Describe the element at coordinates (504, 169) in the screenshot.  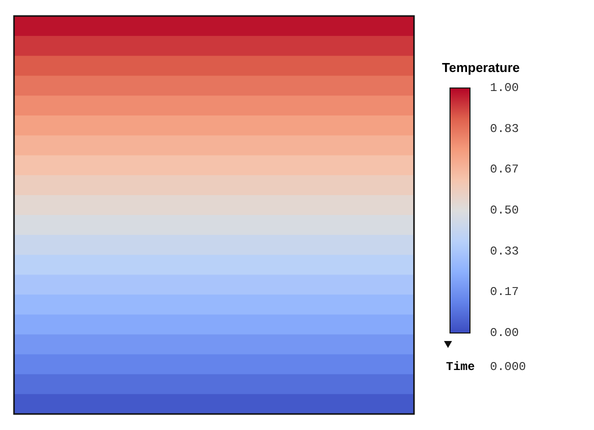
I see `color-bar-label: 0.67` at that location.